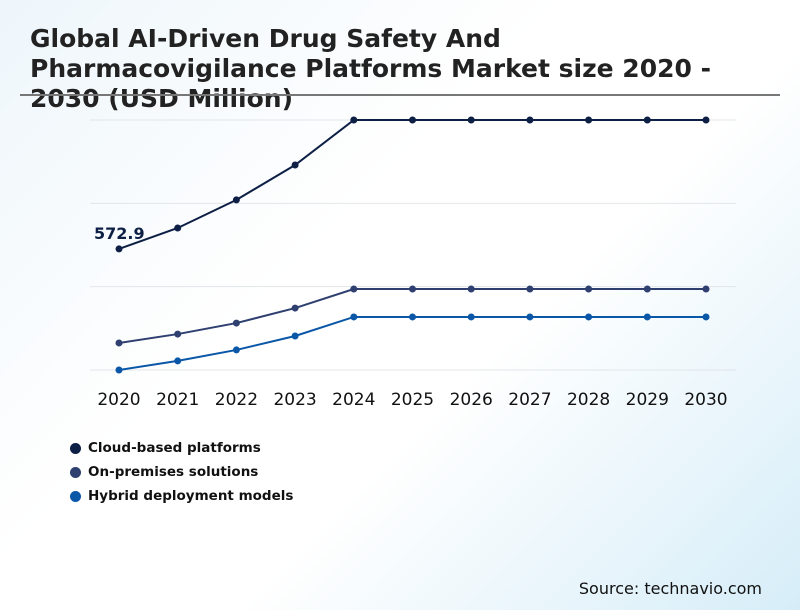 The height and width of the screenshot is (610, 800). Describe the element at coordinates (118, 400) in the screenshot. I see `x-tick-label: 2020` at that location.